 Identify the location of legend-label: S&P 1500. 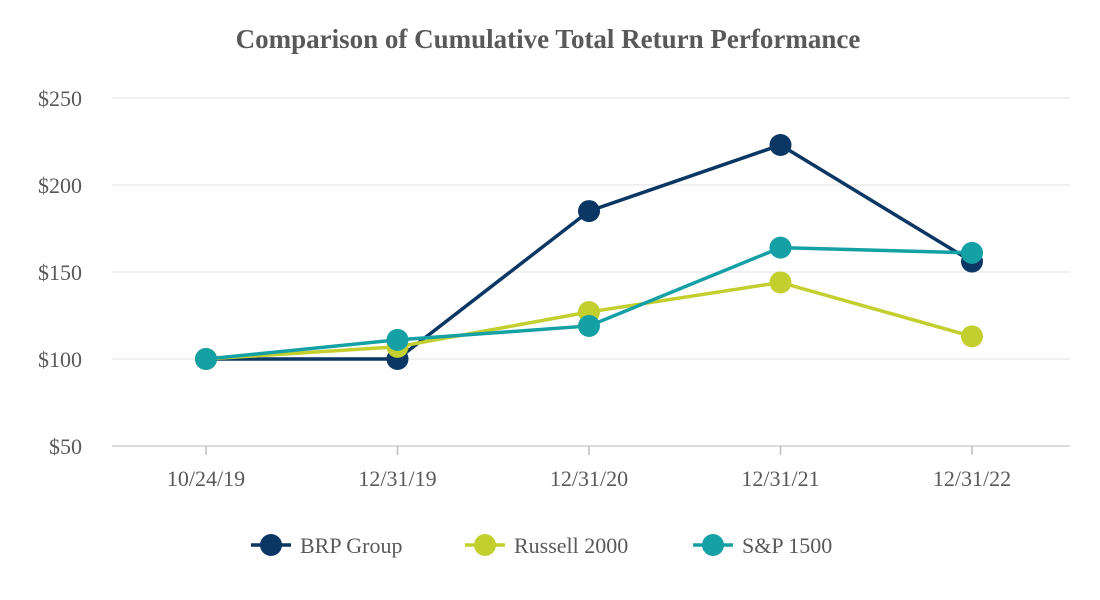
(787, 545).